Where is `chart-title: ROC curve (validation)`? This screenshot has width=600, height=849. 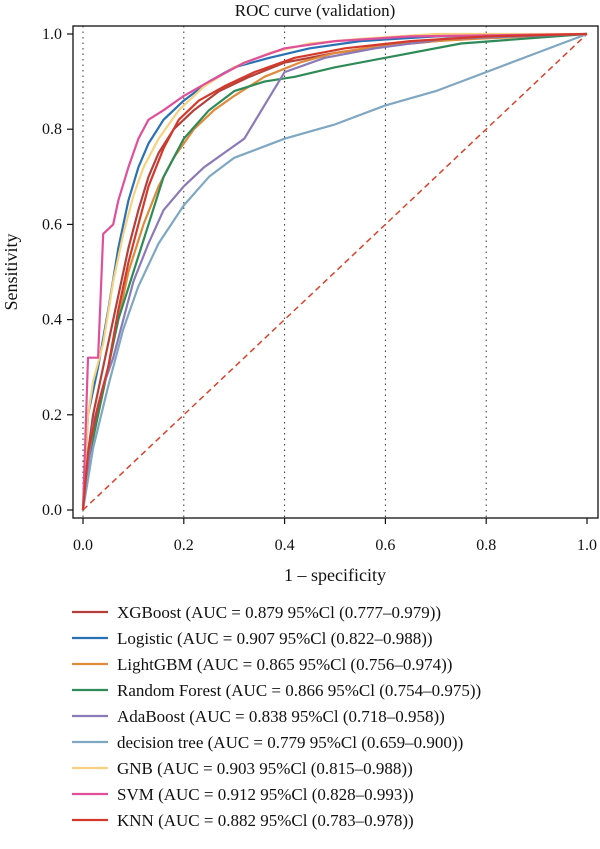
chart-title: ROC curve (validation) is located at coordinates (315, 10).